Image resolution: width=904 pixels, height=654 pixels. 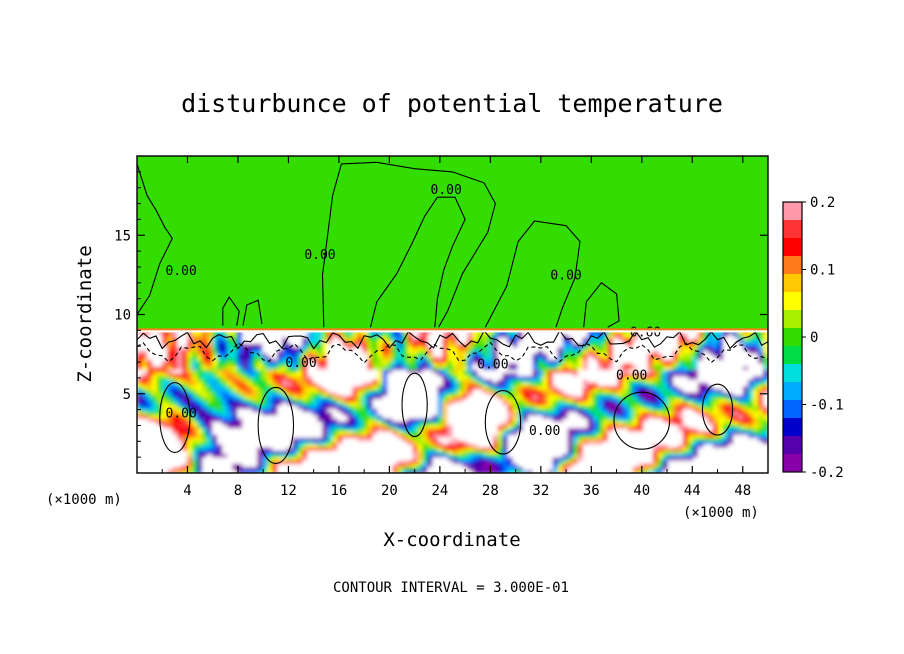 What do you see at coordinates (490, 491) in the screenshot?
I see `x-tick-label-6: 28` at bounding box center [490, 491].